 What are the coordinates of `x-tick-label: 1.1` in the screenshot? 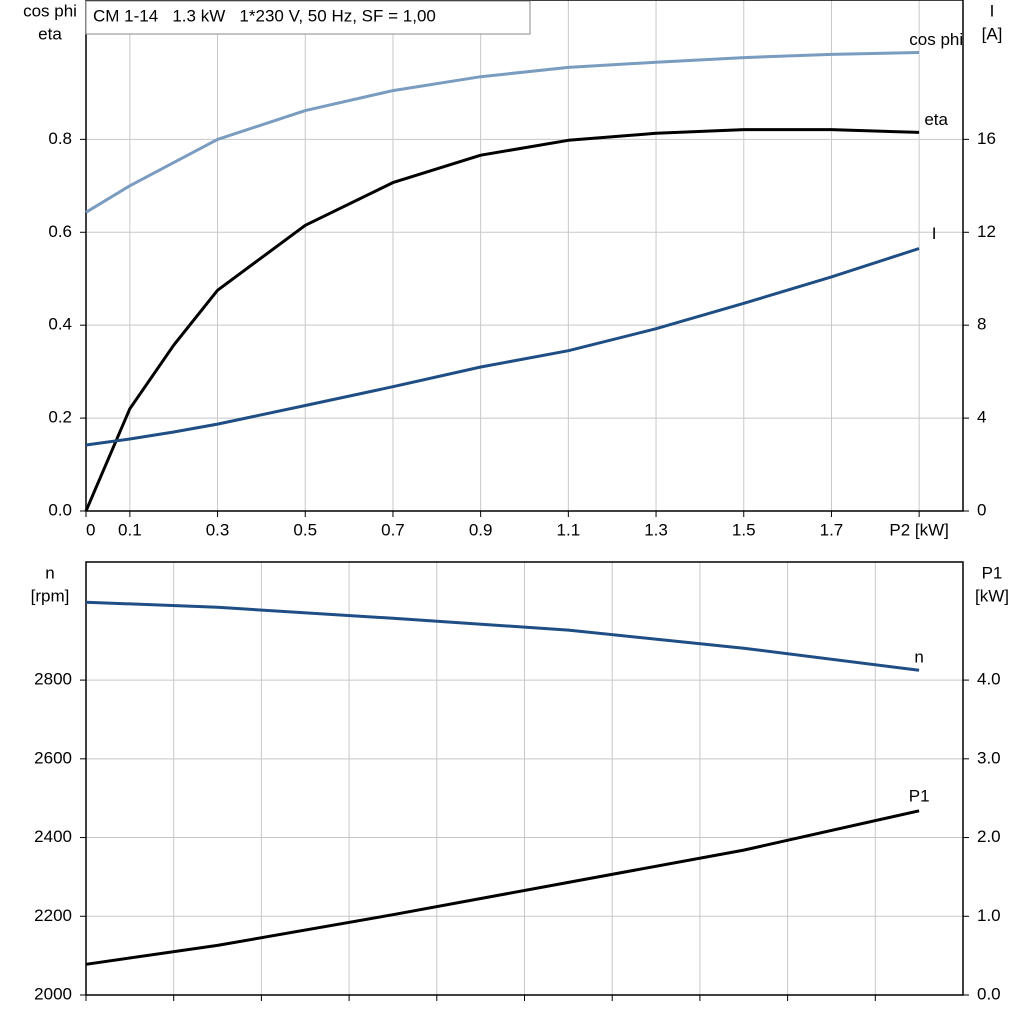 It's located at (569, 529).